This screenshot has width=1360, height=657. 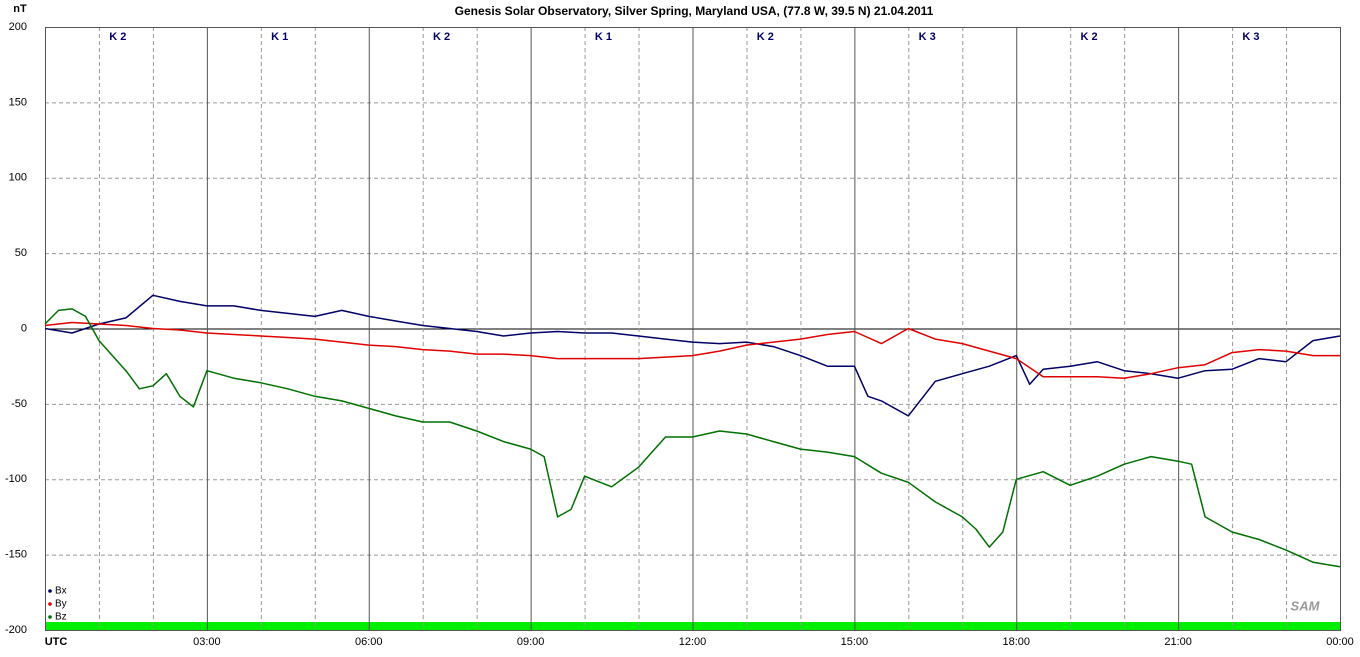 What do you see at coordinates (16, 479) in the screenshot?
I see `y-tick-label: -100` at bounding box center [16, 479].